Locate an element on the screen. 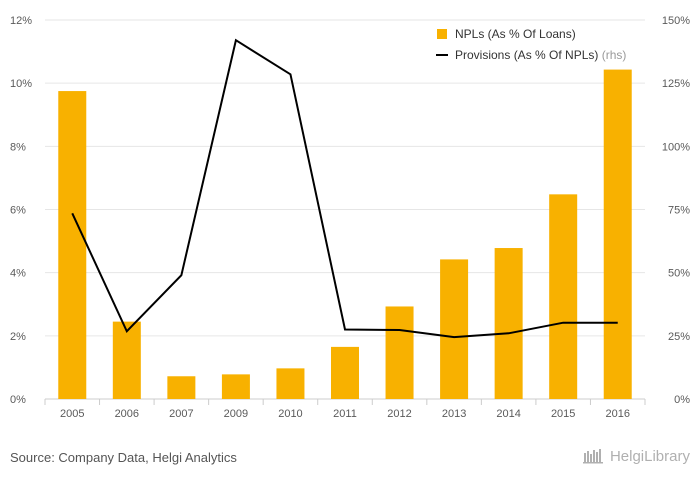 This screenshot has width=700, height=483. source-note: Source: Company Data, Helgi Analytics is located at coordinates (123, 457).